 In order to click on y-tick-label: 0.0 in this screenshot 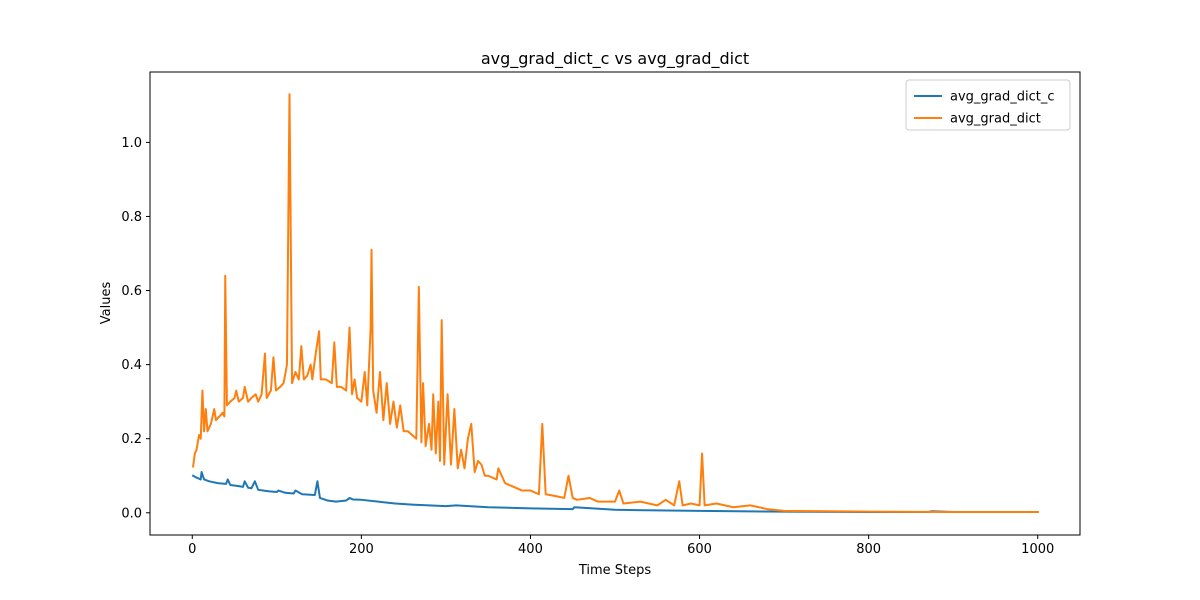, I will do `click(131, 513)`.